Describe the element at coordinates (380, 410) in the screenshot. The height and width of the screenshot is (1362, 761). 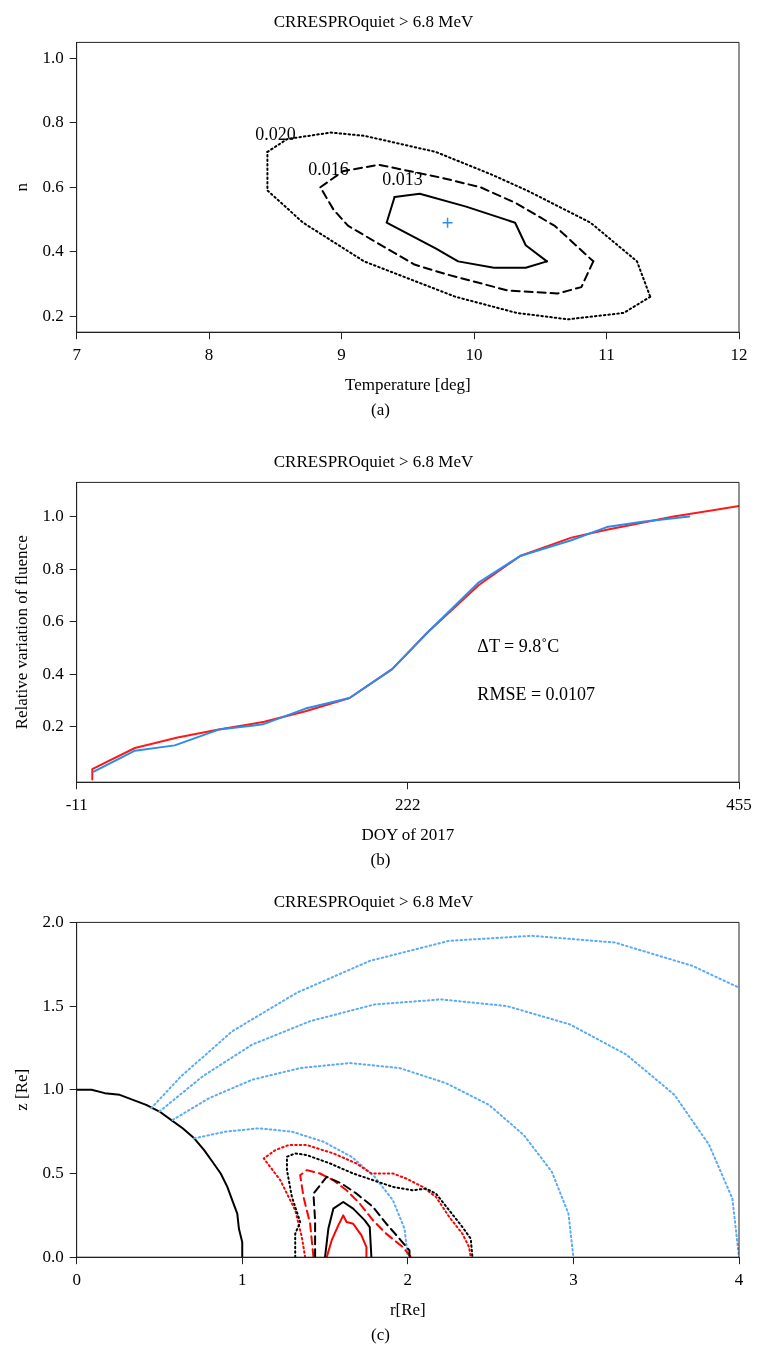
I see `text: (a)` at that location.